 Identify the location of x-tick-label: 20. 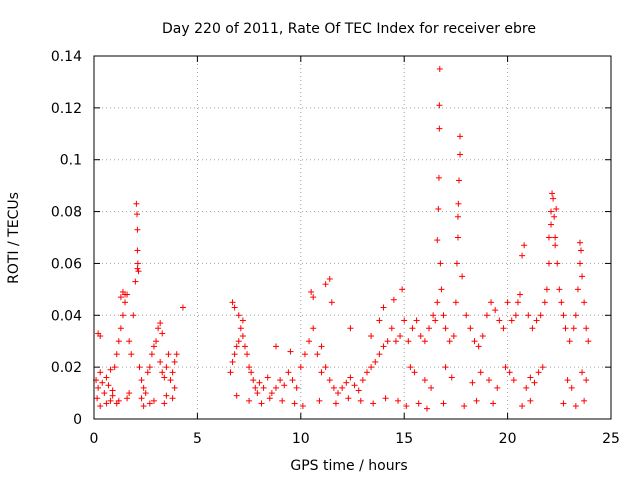
(508, 439).